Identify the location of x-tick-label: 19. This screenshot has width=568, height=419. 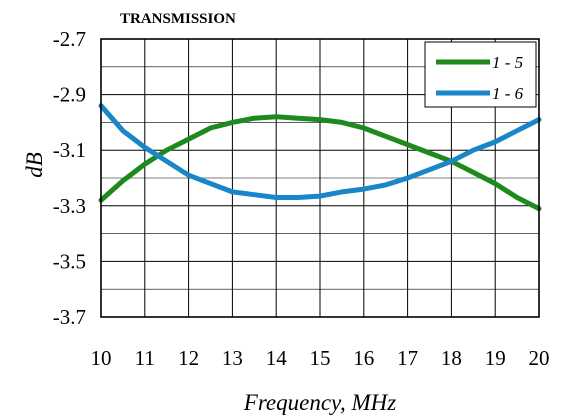
(495, 358).